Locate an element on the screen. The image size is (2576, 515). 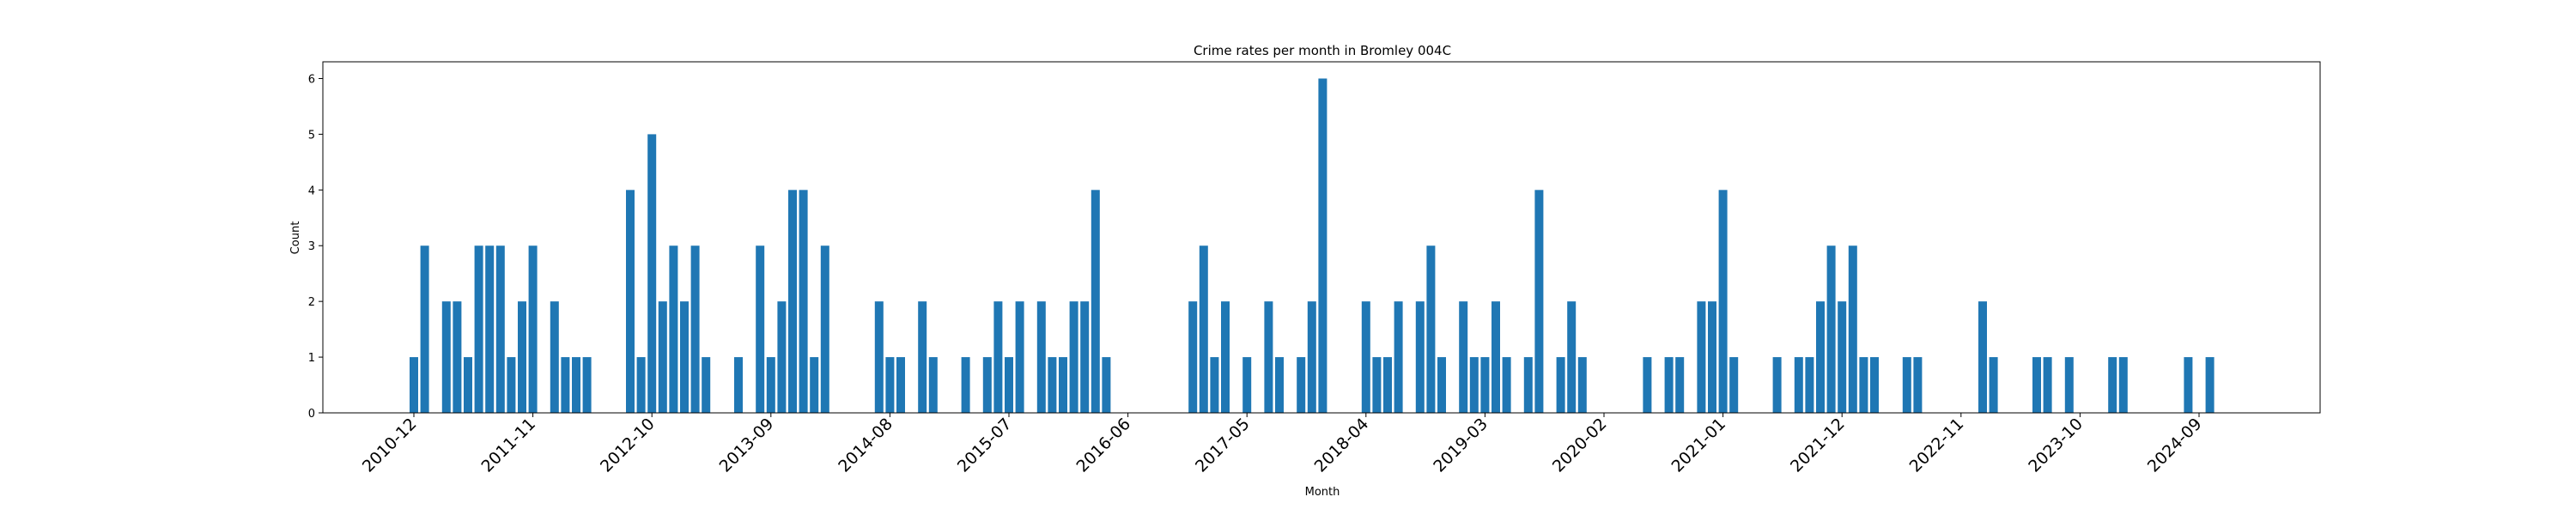
x-tick-label: 2010-12 is located at coordinates (390, 445).